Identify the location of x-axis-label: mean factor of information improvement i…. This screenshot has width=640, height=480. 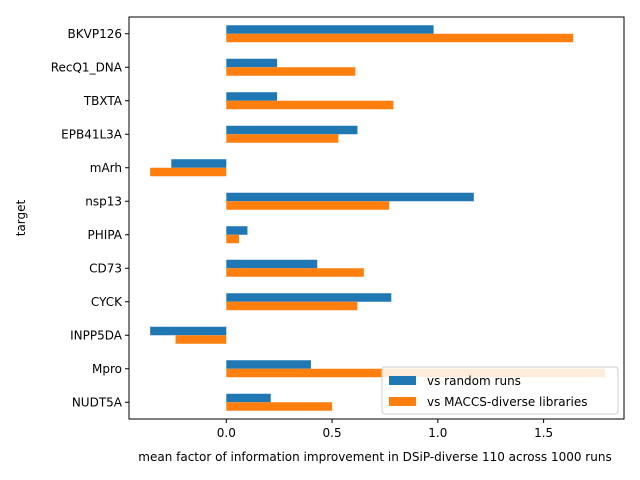
(374, 457).